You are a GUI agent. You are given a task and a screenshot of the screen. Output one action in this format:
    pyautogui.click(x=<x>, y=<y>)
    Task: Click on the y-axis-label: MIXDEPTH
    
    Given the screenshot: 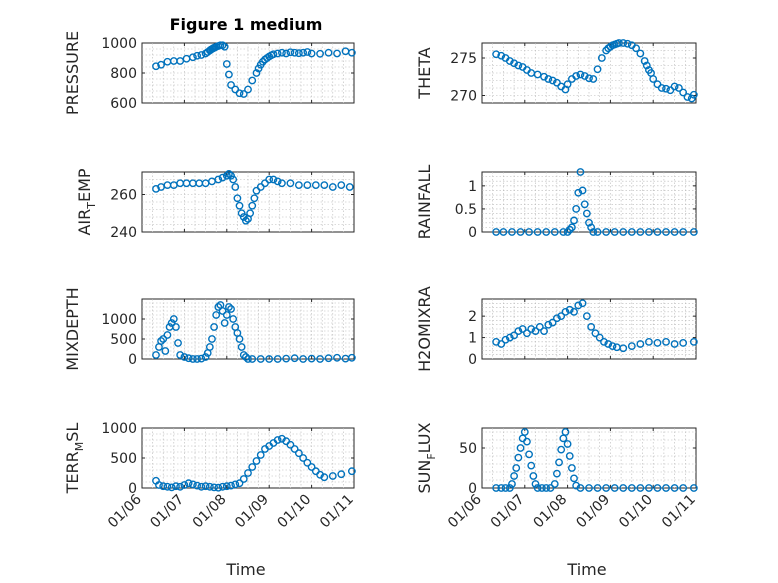 What is the action you would take?
    pyautogui.click(x=72, y=328)
    